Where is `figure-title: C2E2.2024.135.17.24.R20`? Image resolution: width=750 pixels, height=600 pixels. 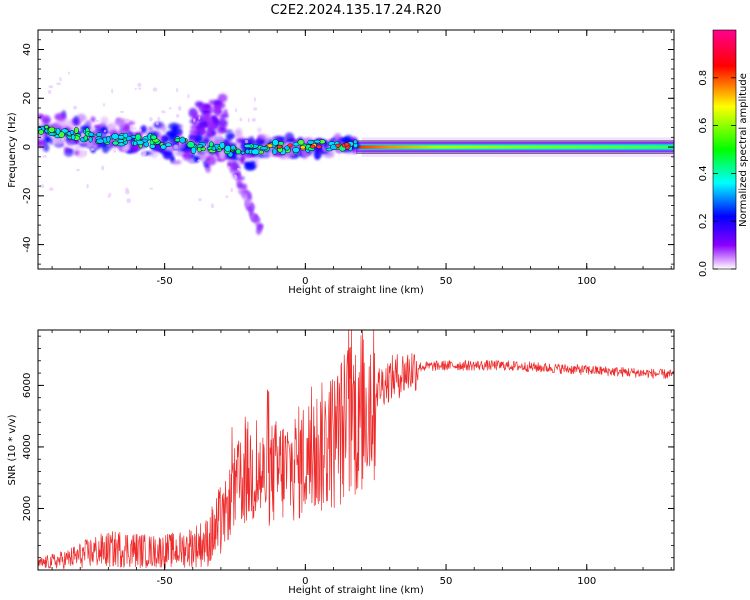 figure-title: C2E2.2024.135.17.24.R20 is located at coordinates (355, 10).